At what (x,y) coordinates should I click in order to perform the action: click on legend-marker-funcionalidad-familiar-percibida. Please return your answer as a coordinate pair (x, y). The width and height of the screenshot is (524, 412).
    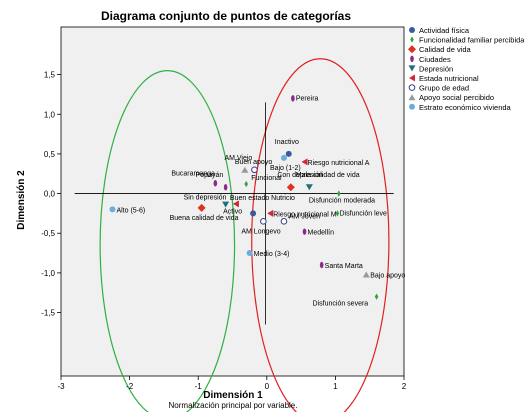
    Looking at the image, I should click on (412, 39).